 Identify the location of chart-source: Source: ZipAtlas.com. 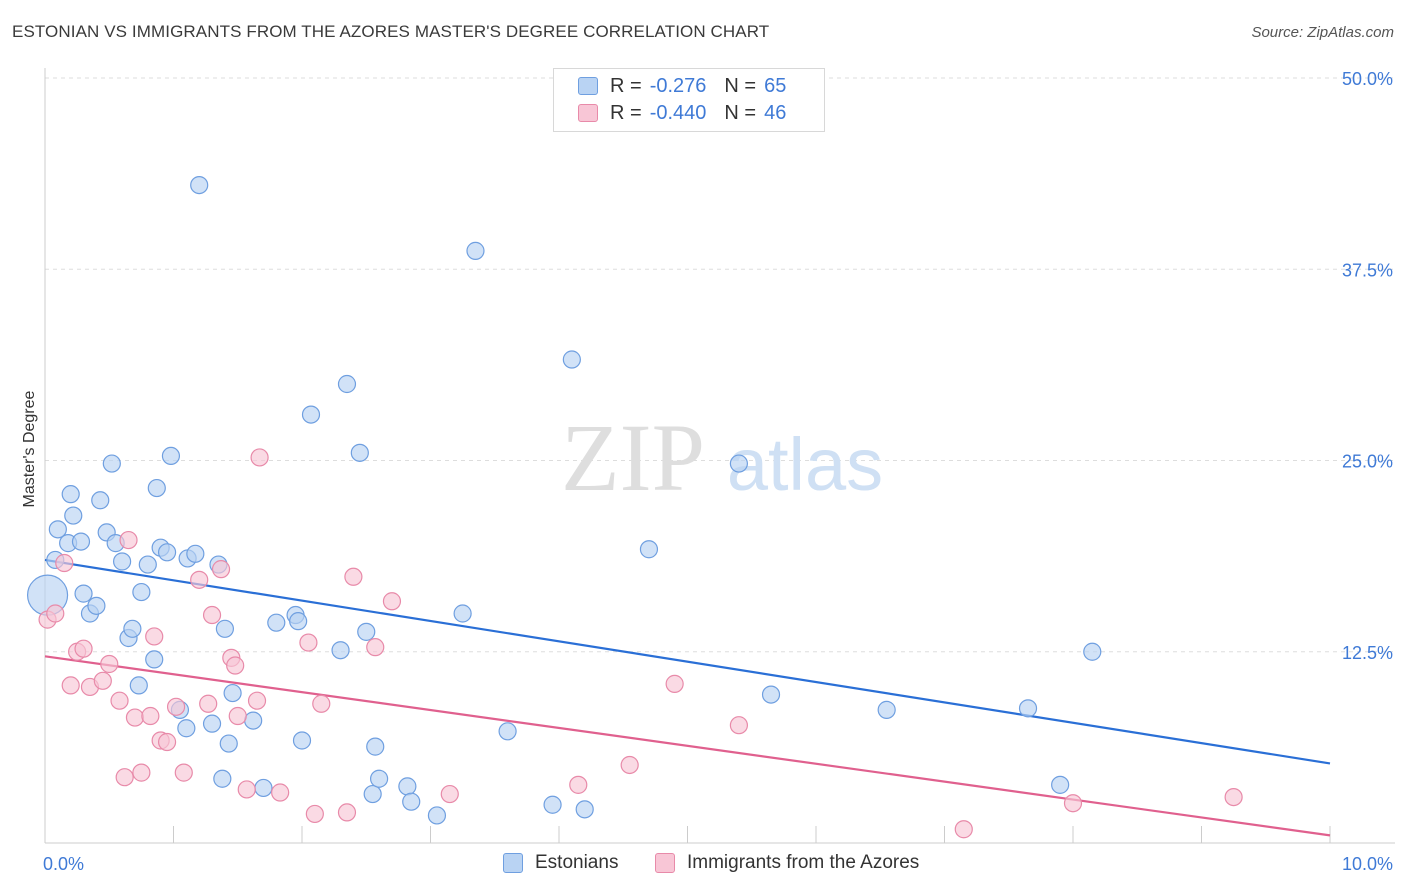
(1322, 32).